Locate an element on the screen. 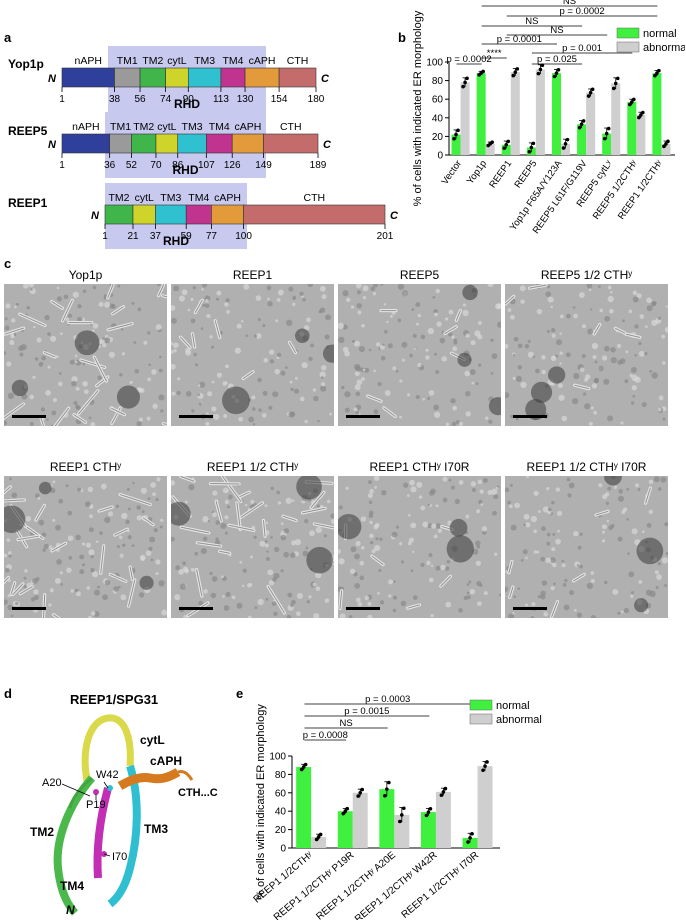 The height and width of the screenshot is (920, 686). y-tick-label: 80 is located at coordinates (281, 775).